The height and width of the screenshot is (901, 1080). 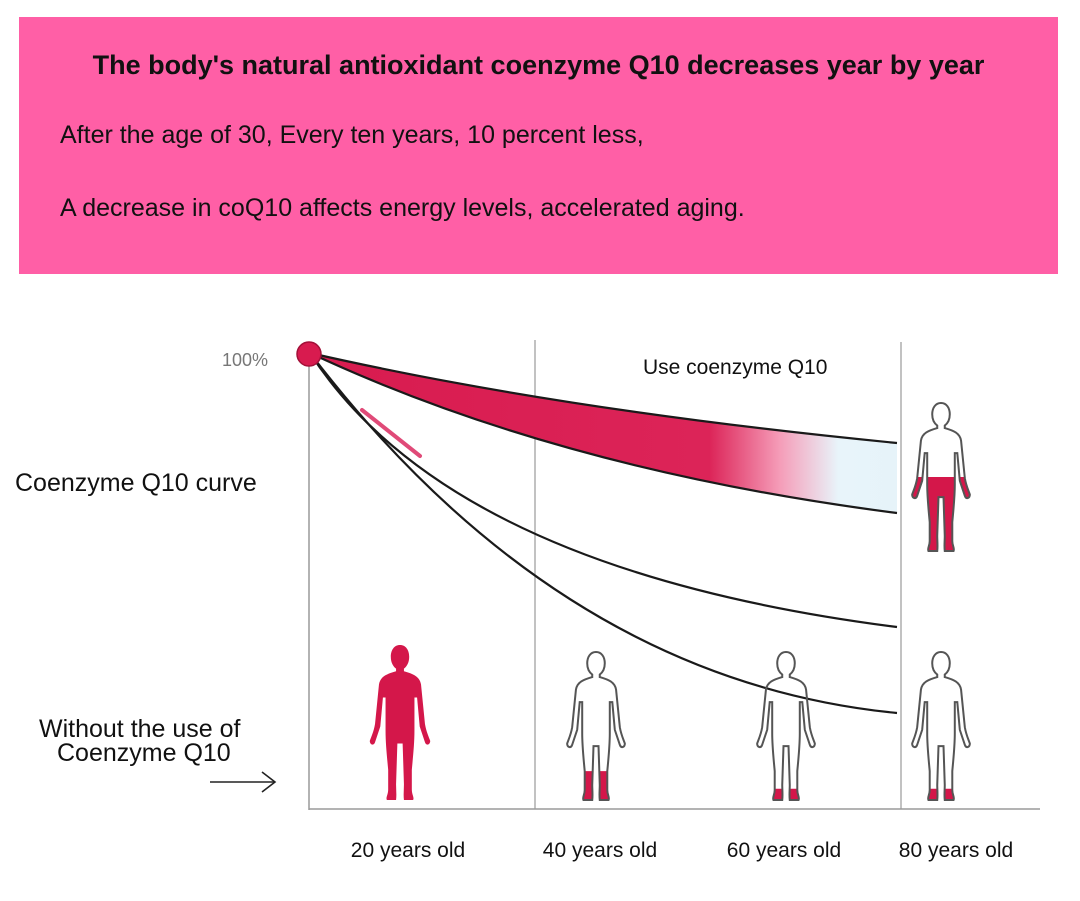 I want to click on arrow-icon, so click(x=243, y=782).